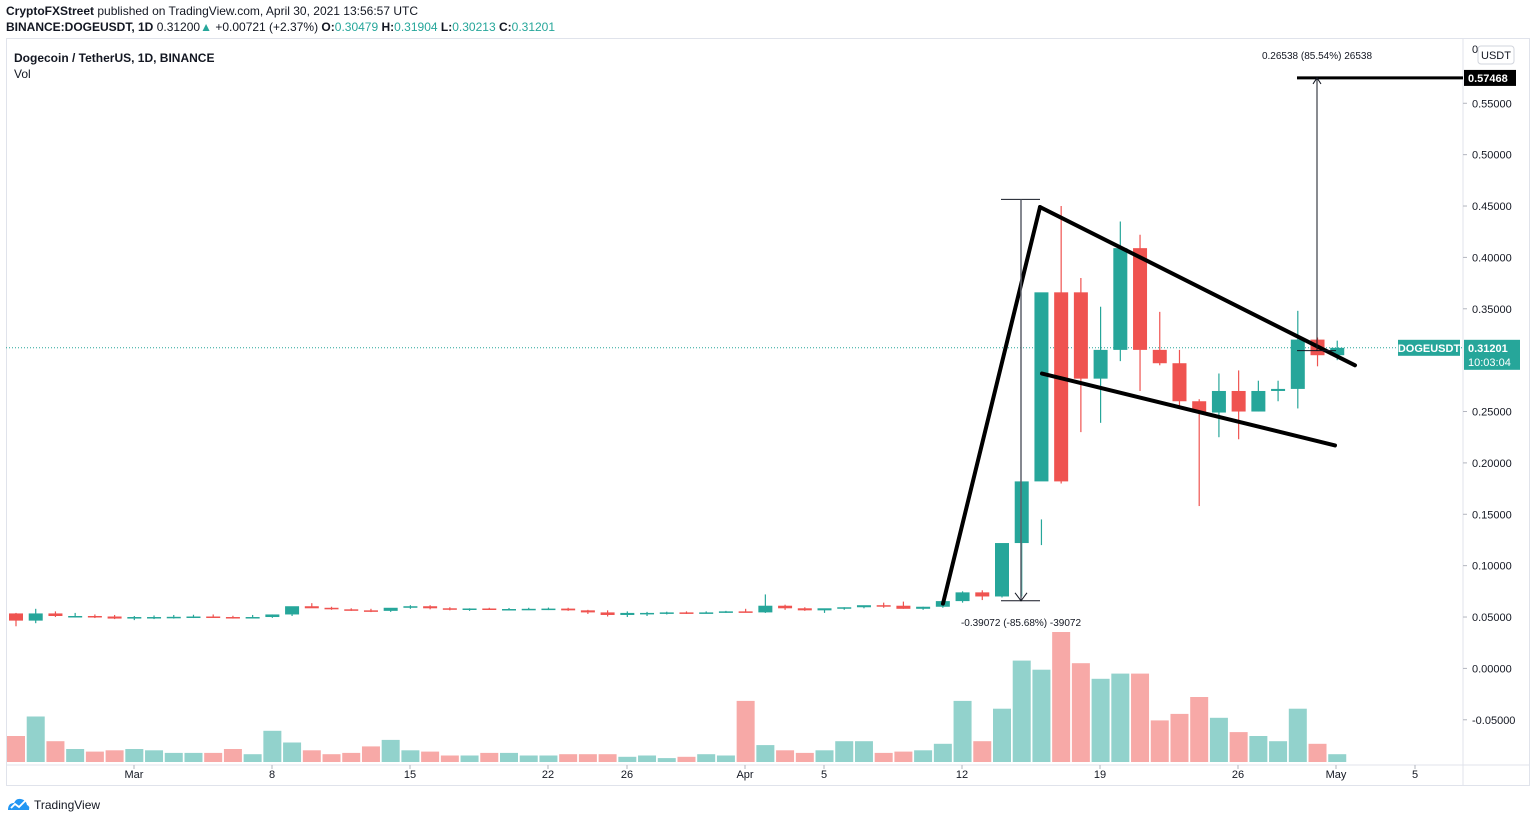 The image size is (1536, 823). Describe the element at coordinates (1488, 349) in the screenshot. I see `svg-text: 0.31201` at that location.